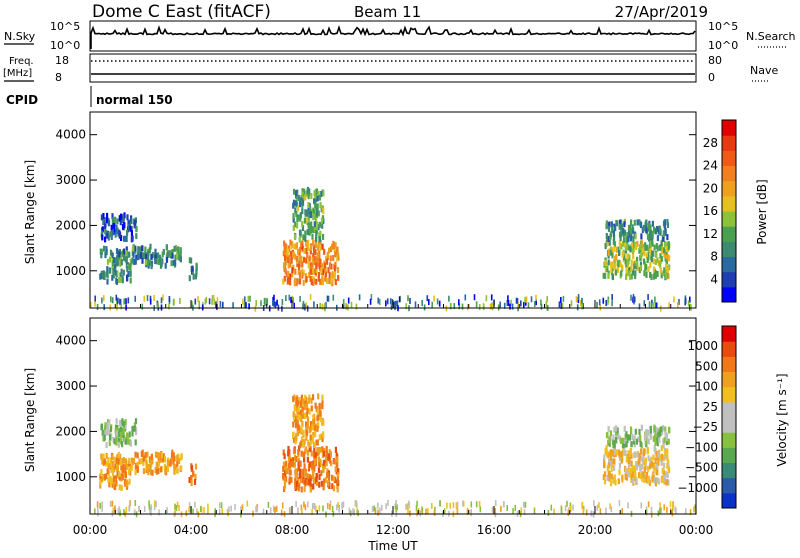 This screenshot has height=558, width=800. What do you see at coordinates (191, 530) in the screenshot?
I see `x-tick-label: 04:00` at bounding box center [191, 530].